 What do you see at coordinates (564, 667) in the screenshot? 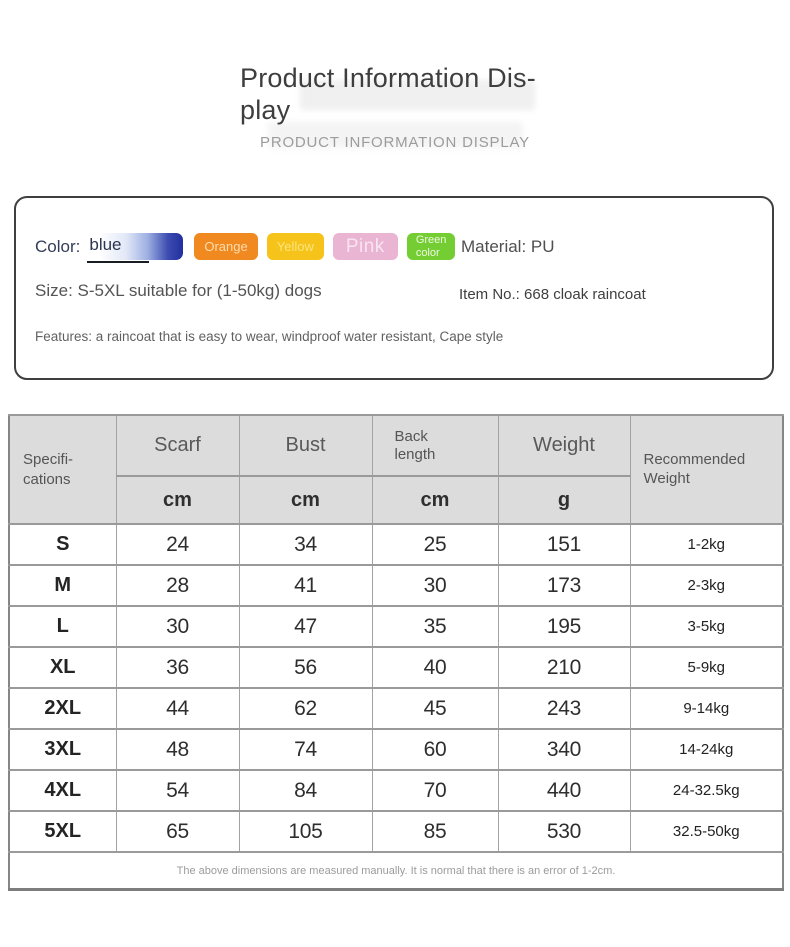
I see `weight-value: 210` at bounding box center [564, 667].